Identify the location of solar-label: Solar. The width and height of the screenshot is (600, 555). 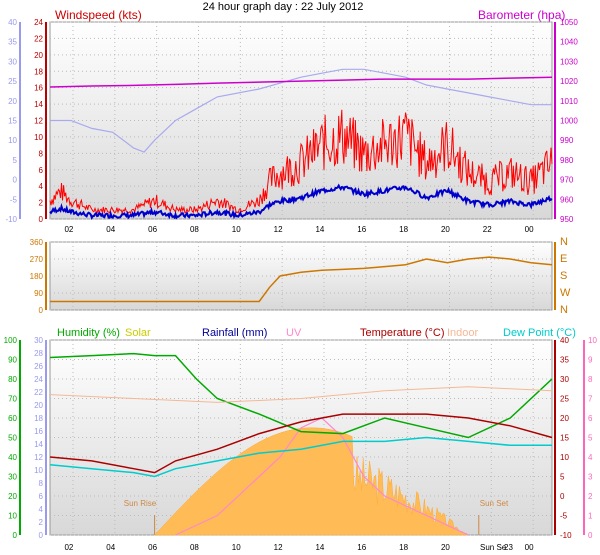
(138, 333).